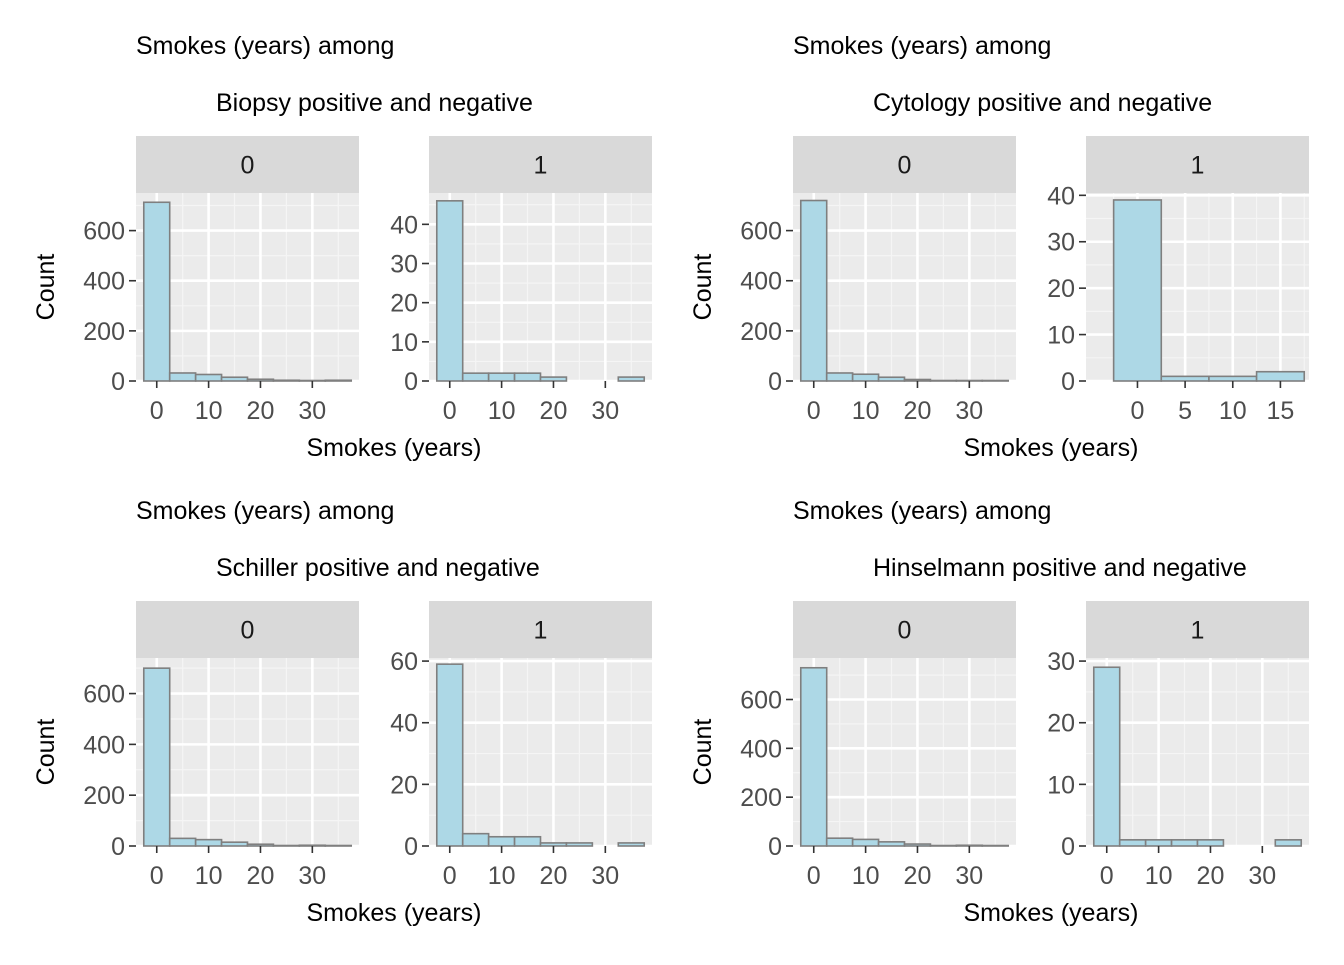 Image resolution: width=1344 pixels, height=965 pixels. What do you see at coordinates (1281, 411) in the screenshot?
I see `x-tick-label: 15` at bounding box center [1281, 411].